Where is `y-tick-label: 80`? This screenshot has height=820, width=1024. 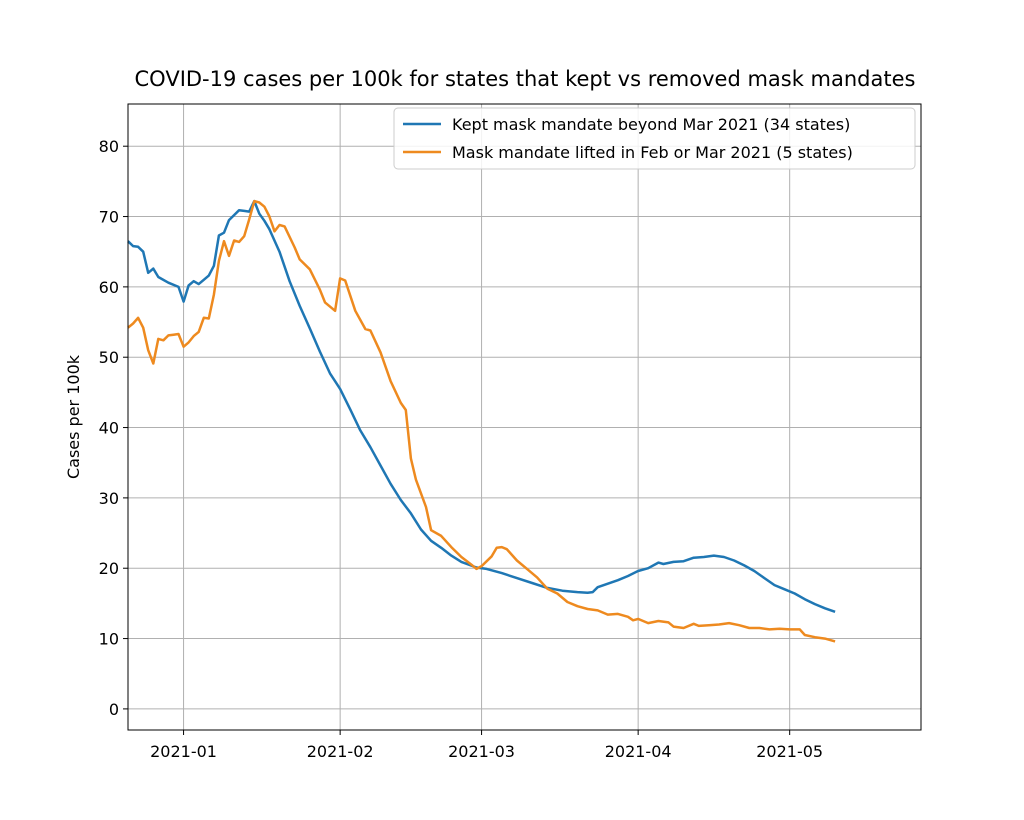 y-tick-label: 80 is located at coordinates (109, 146).